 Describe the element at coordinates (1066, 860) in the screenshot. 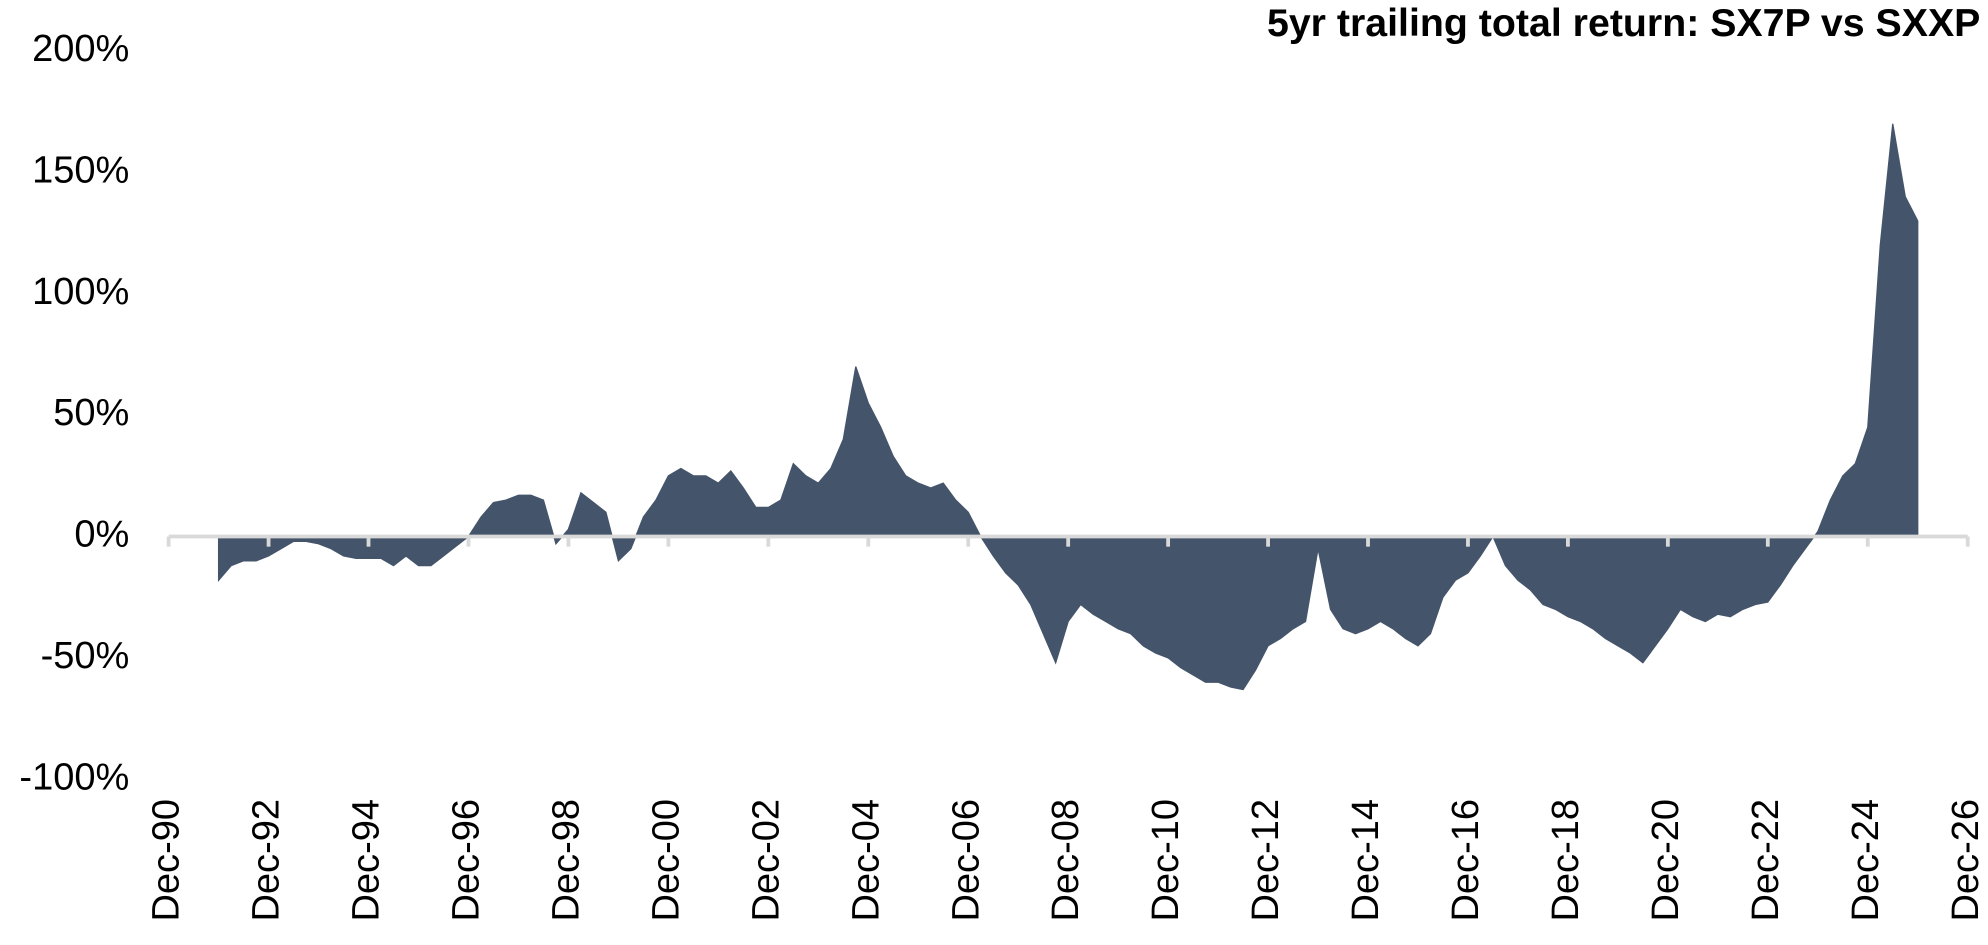

I see `x-tick-label: Dec-08` at that location.